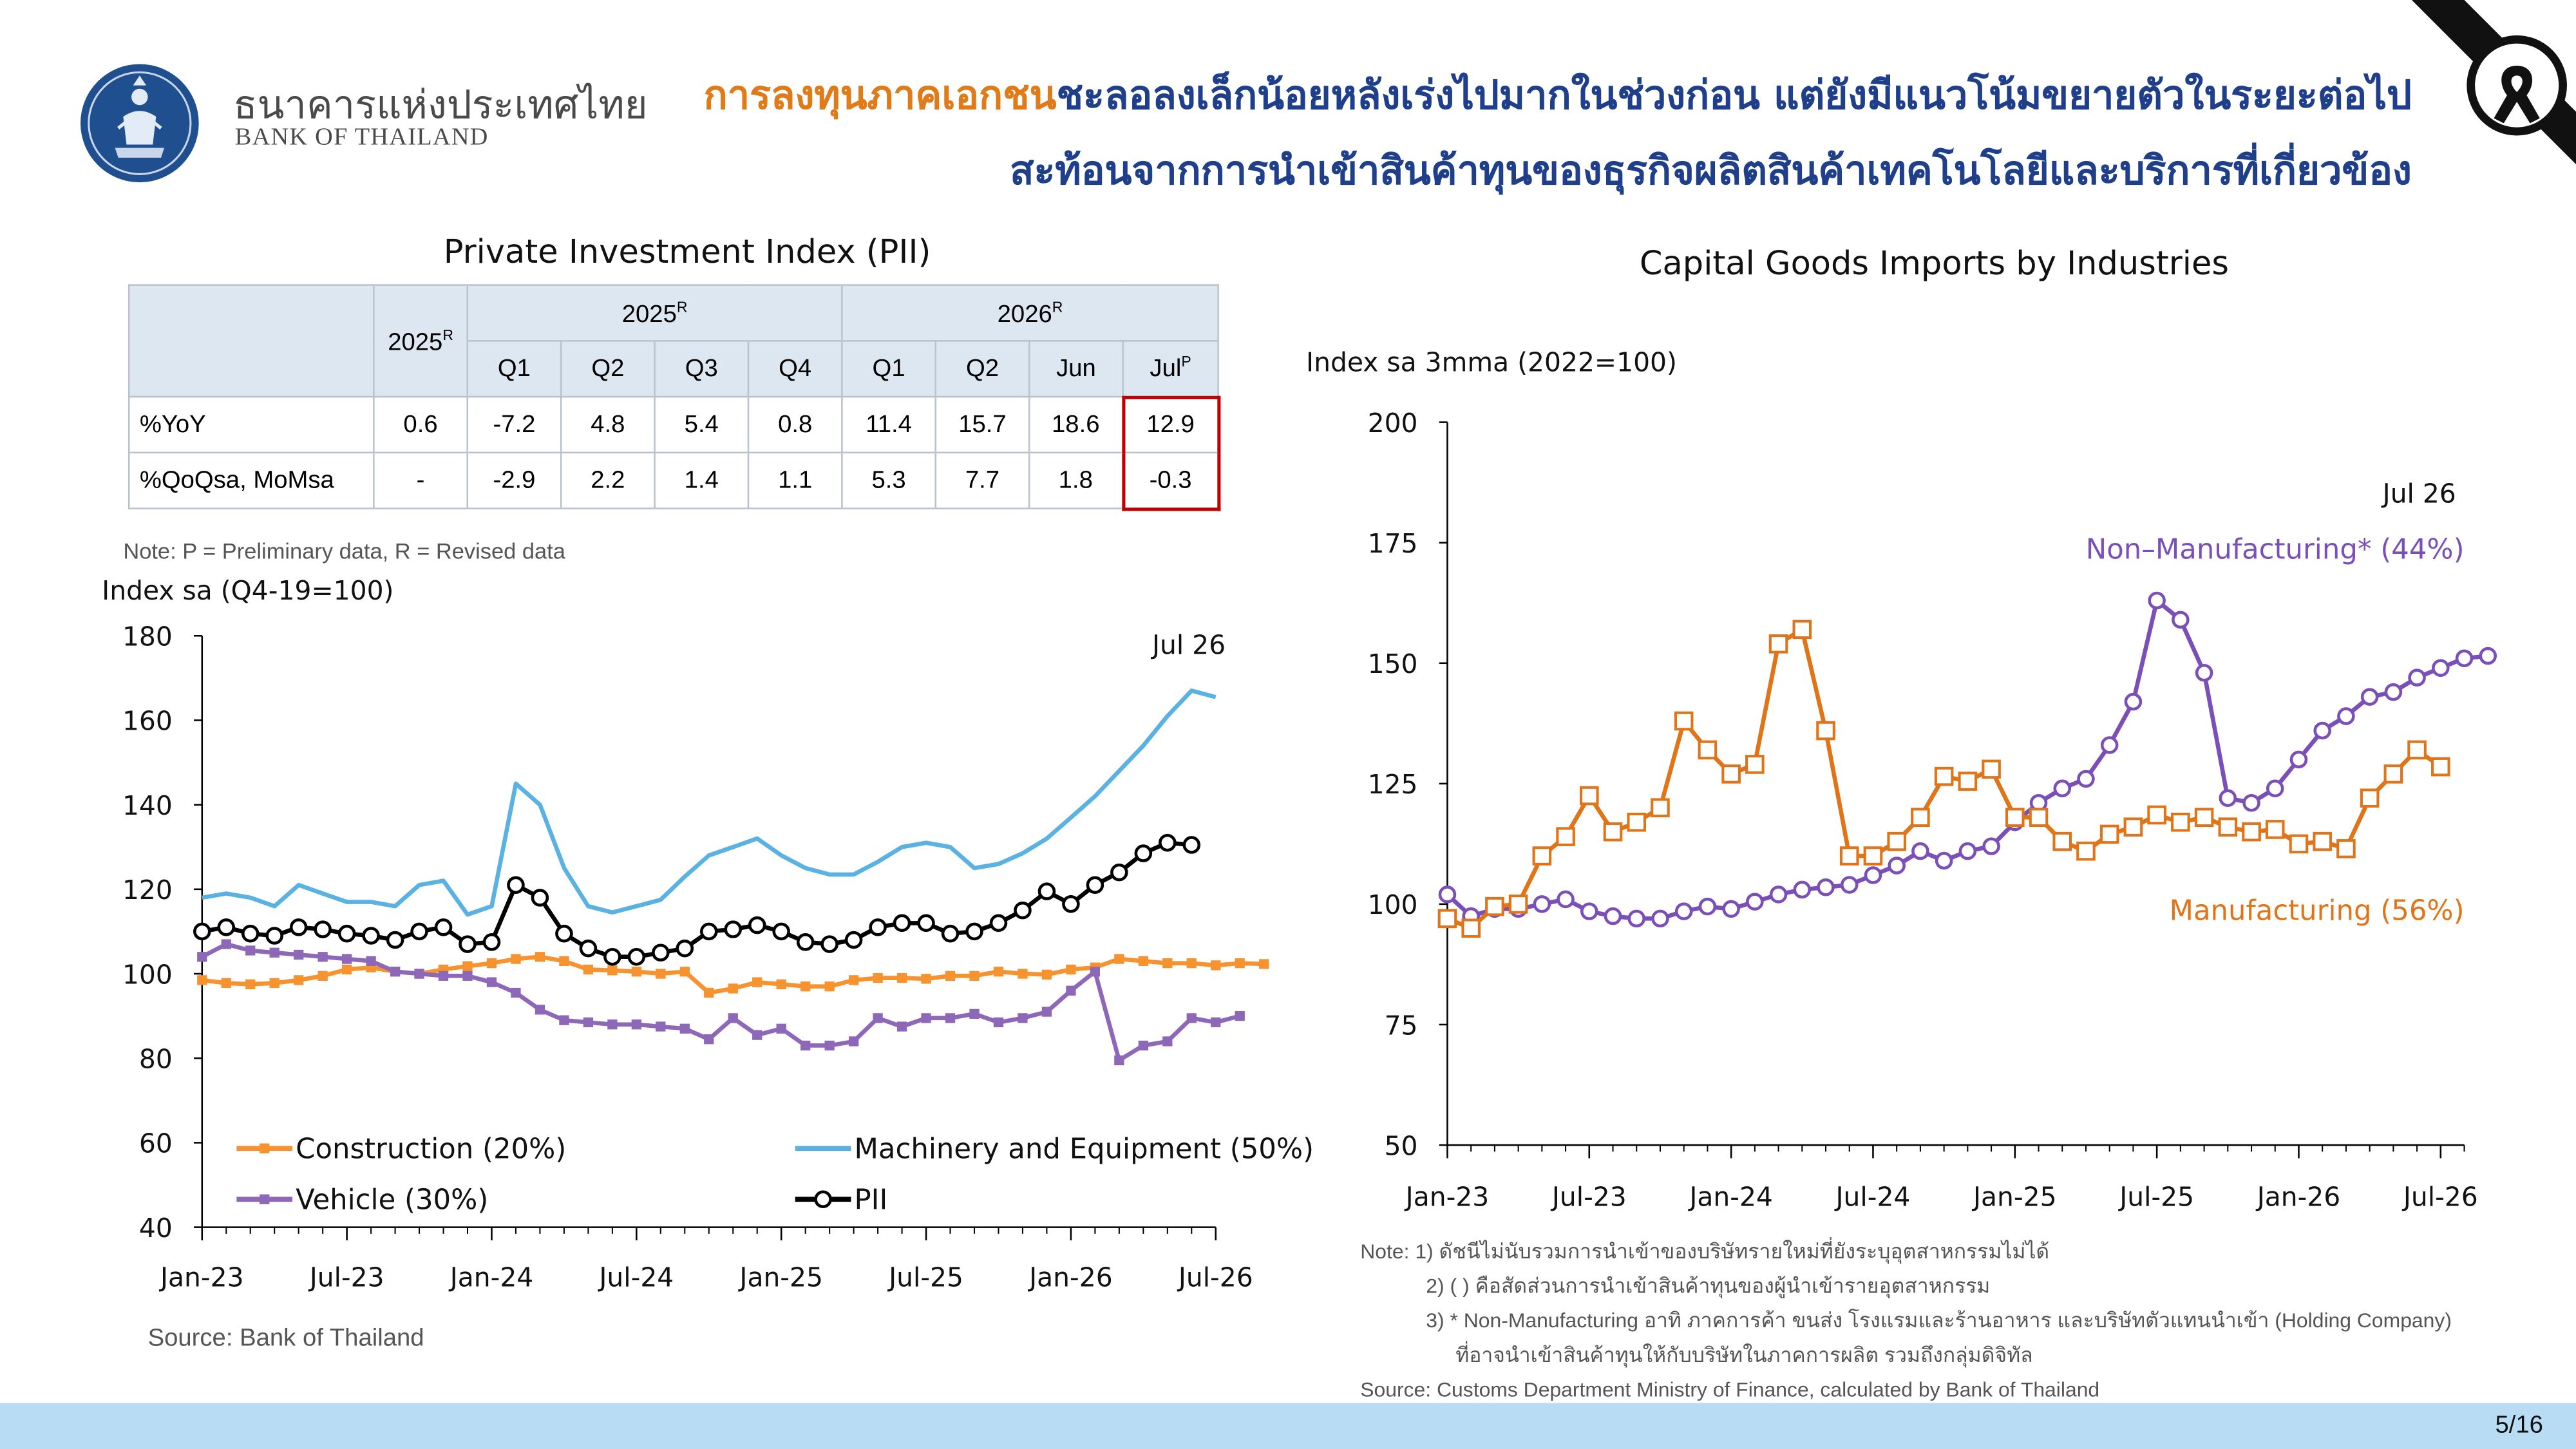 The height and width of the screenshot is (1449, 2576). I want to click on table-cell: 18.6, so click(1076, 425).